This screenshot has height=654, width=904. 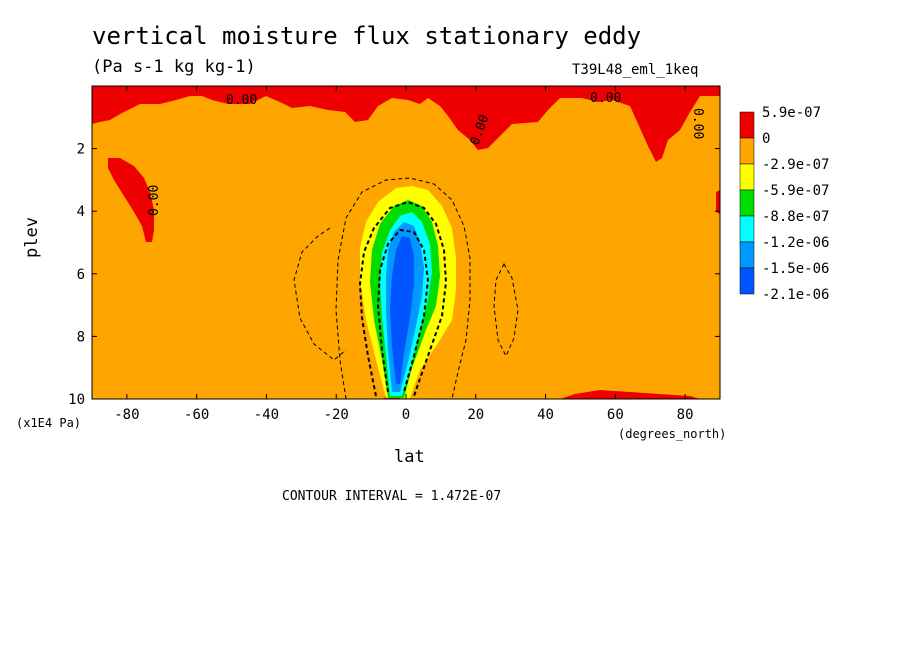 What do you see at coordinates (791, 113) in the screenshot?
I see `colorbar-label: 5.9e-07` at bounding box center [791, 113].